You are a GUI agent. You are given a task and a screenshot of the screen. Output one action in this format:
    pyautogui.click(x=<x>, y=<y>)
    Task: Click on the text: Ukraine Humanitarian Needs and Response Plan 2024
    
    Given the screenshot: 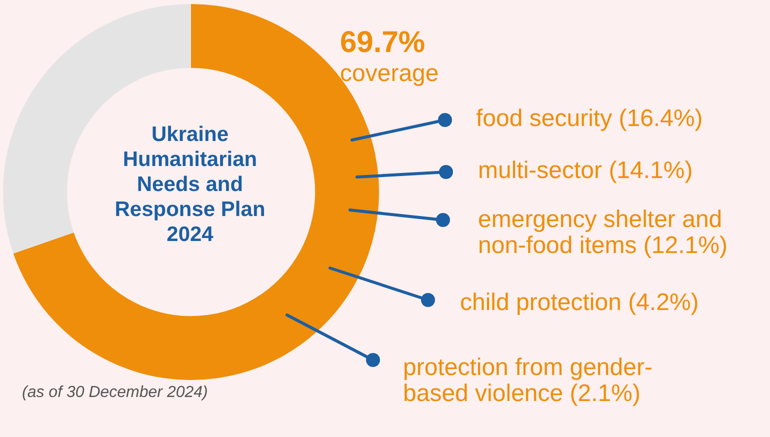 What is the action you would take?
    pyautogui.click(x=190, y=184)
    